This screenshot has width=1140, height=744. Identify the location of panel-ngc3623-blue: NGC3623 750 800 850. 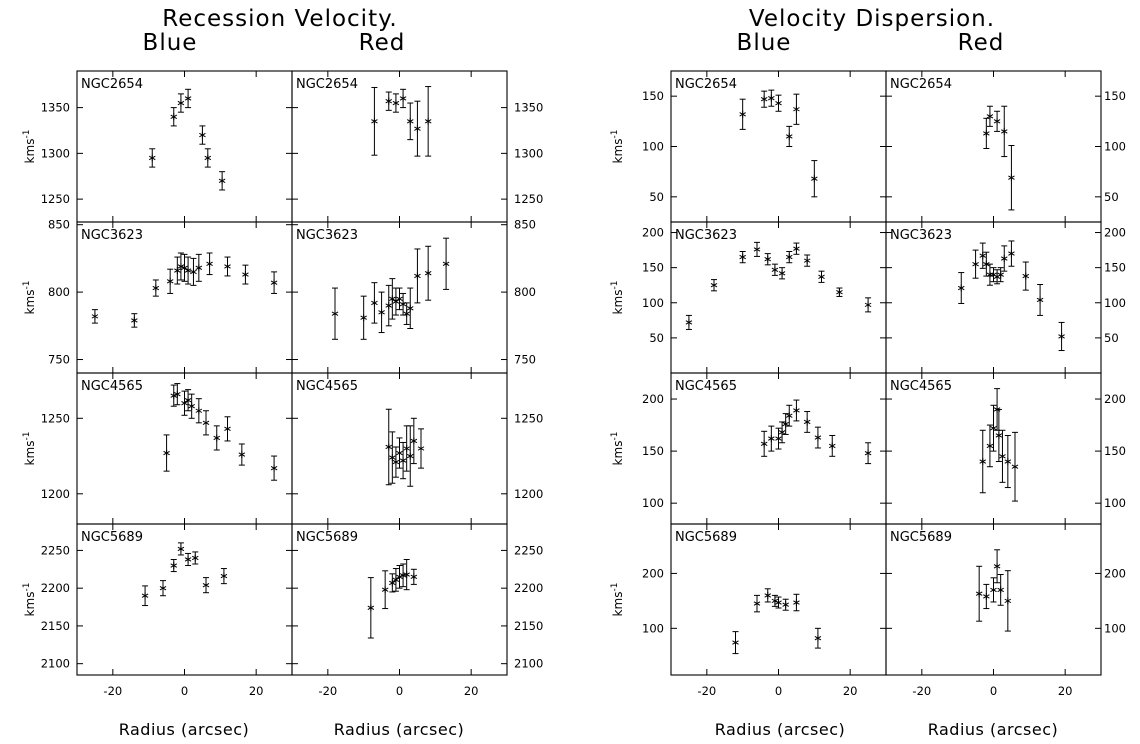
(170, 296).